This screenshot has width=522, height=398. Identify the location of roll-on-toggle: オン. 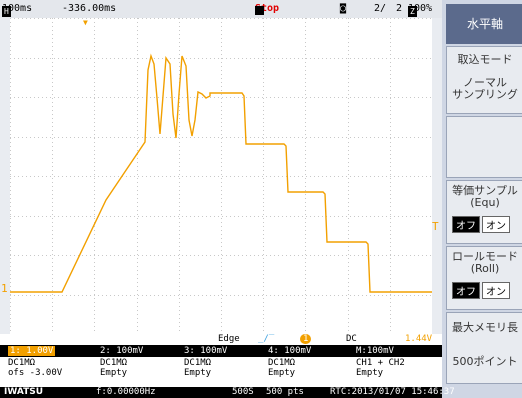
(496, 290).